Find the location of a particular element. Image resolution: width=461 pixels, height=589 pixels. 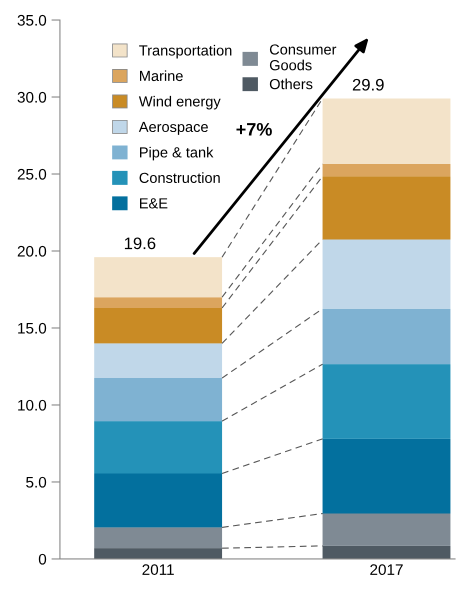

total-label: 29.9 is located at coordinates (368, 84).